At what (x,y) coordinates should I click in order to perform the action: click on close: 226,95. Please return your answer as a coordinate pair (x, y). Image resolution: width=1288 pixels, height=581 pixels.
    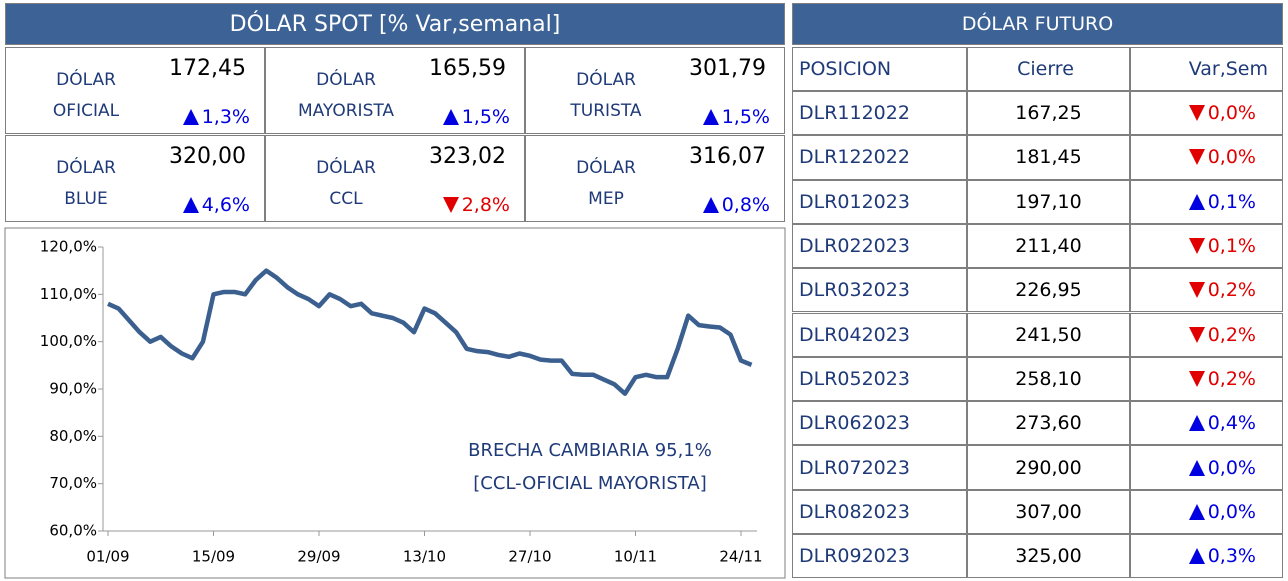
    Looking at the image, I should click on (1048, 290).